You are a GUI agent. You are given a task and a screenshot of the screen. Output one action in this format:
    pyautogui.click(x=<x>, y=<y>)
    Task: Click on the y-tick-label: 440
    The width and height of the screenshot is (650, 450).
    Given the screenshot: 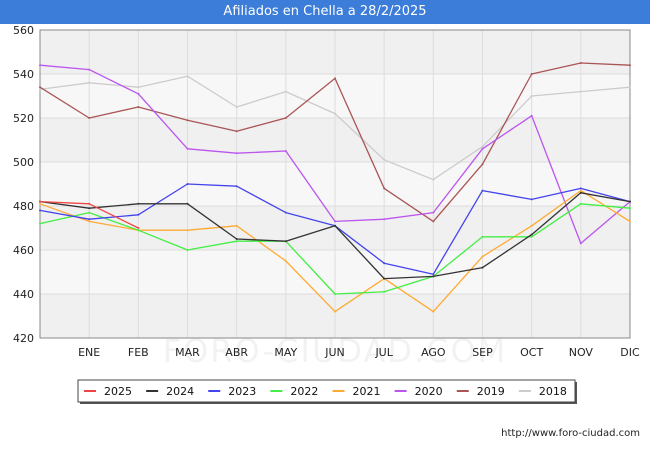 What is the action you would take?
    pyautogui.click(x=23, y=294)
    